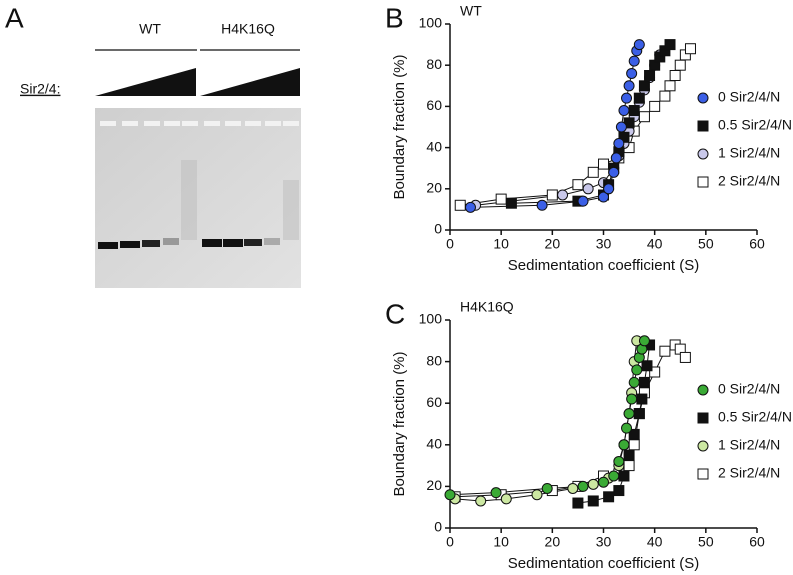 This screenshot has height=575, width=793. Describe the element at coordinates (248, 29) in the screenshot. I see `group-label: H4K16Q` at that location.